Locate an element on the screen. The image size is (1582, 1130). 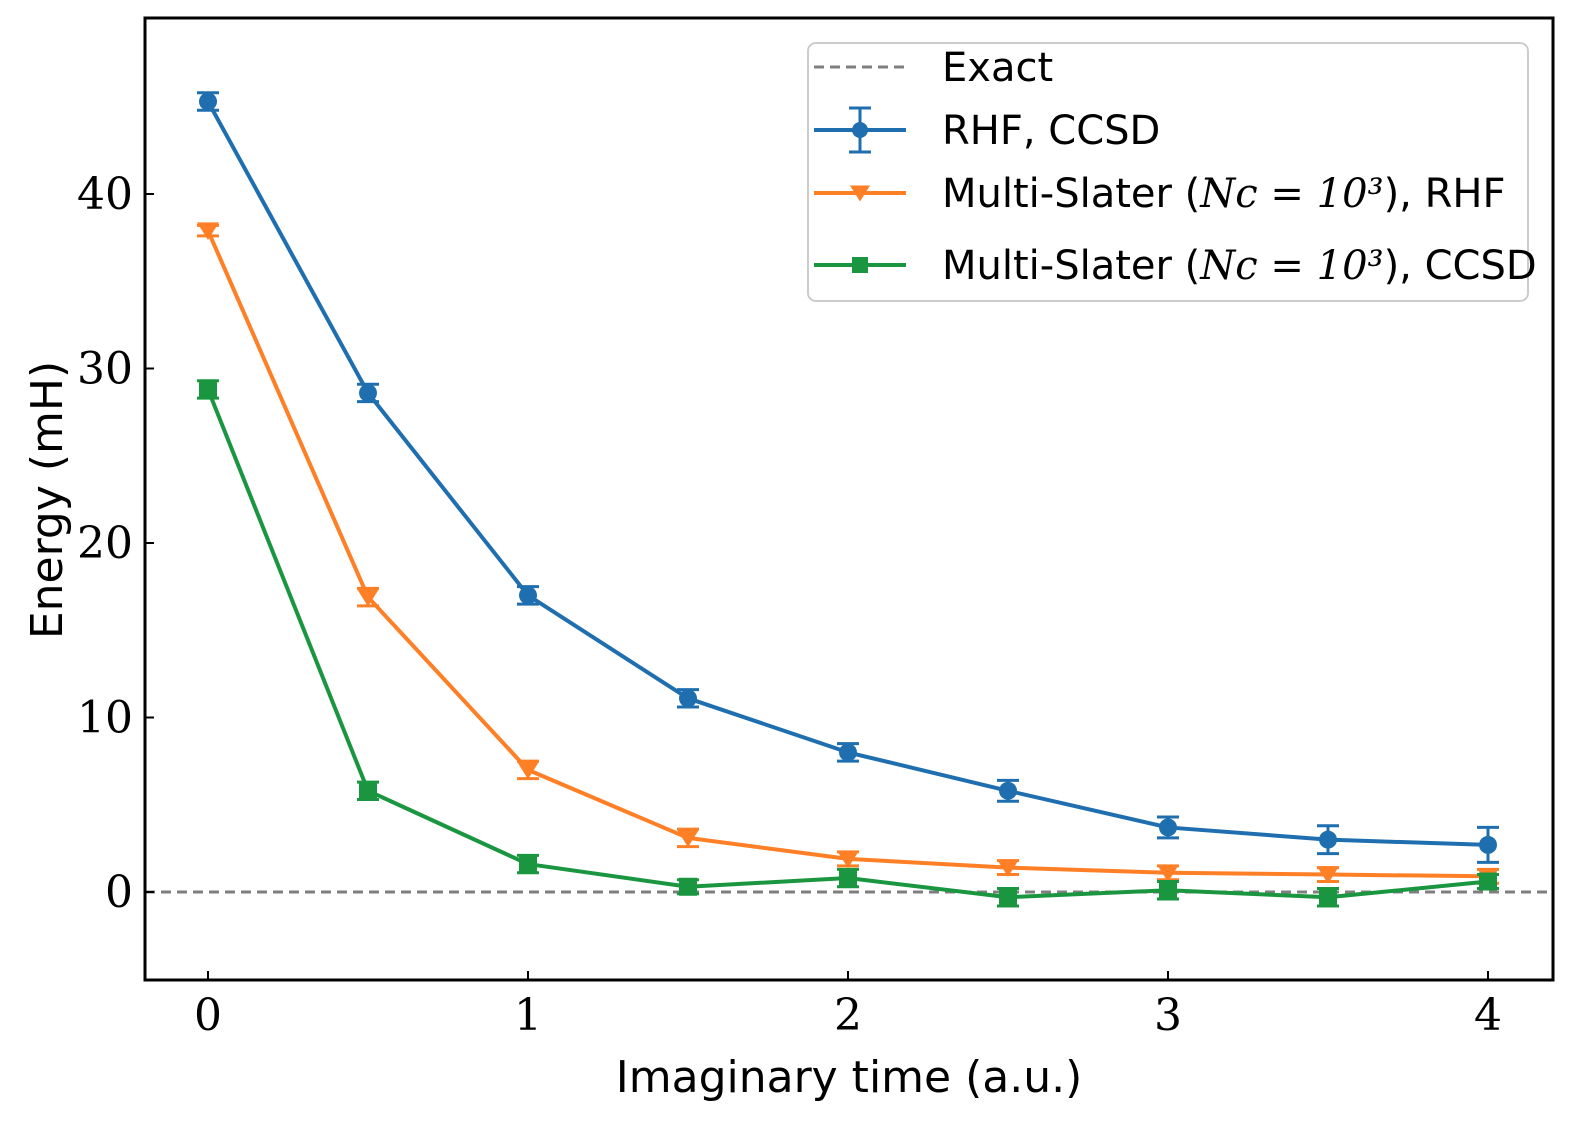
legend-text-pre: Exact is located at coordinates (997, 68).